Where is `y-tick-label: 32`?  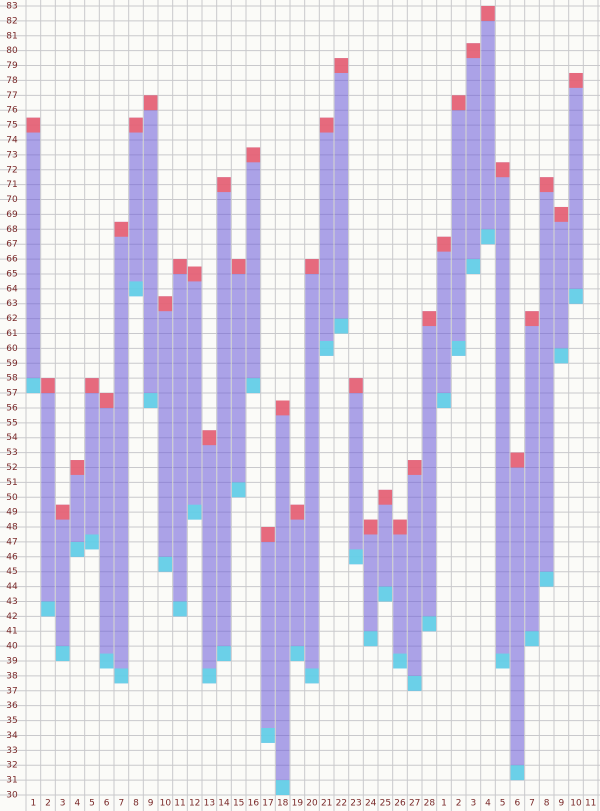
y-tick-label: 32 is located at coordinates (11, 766).